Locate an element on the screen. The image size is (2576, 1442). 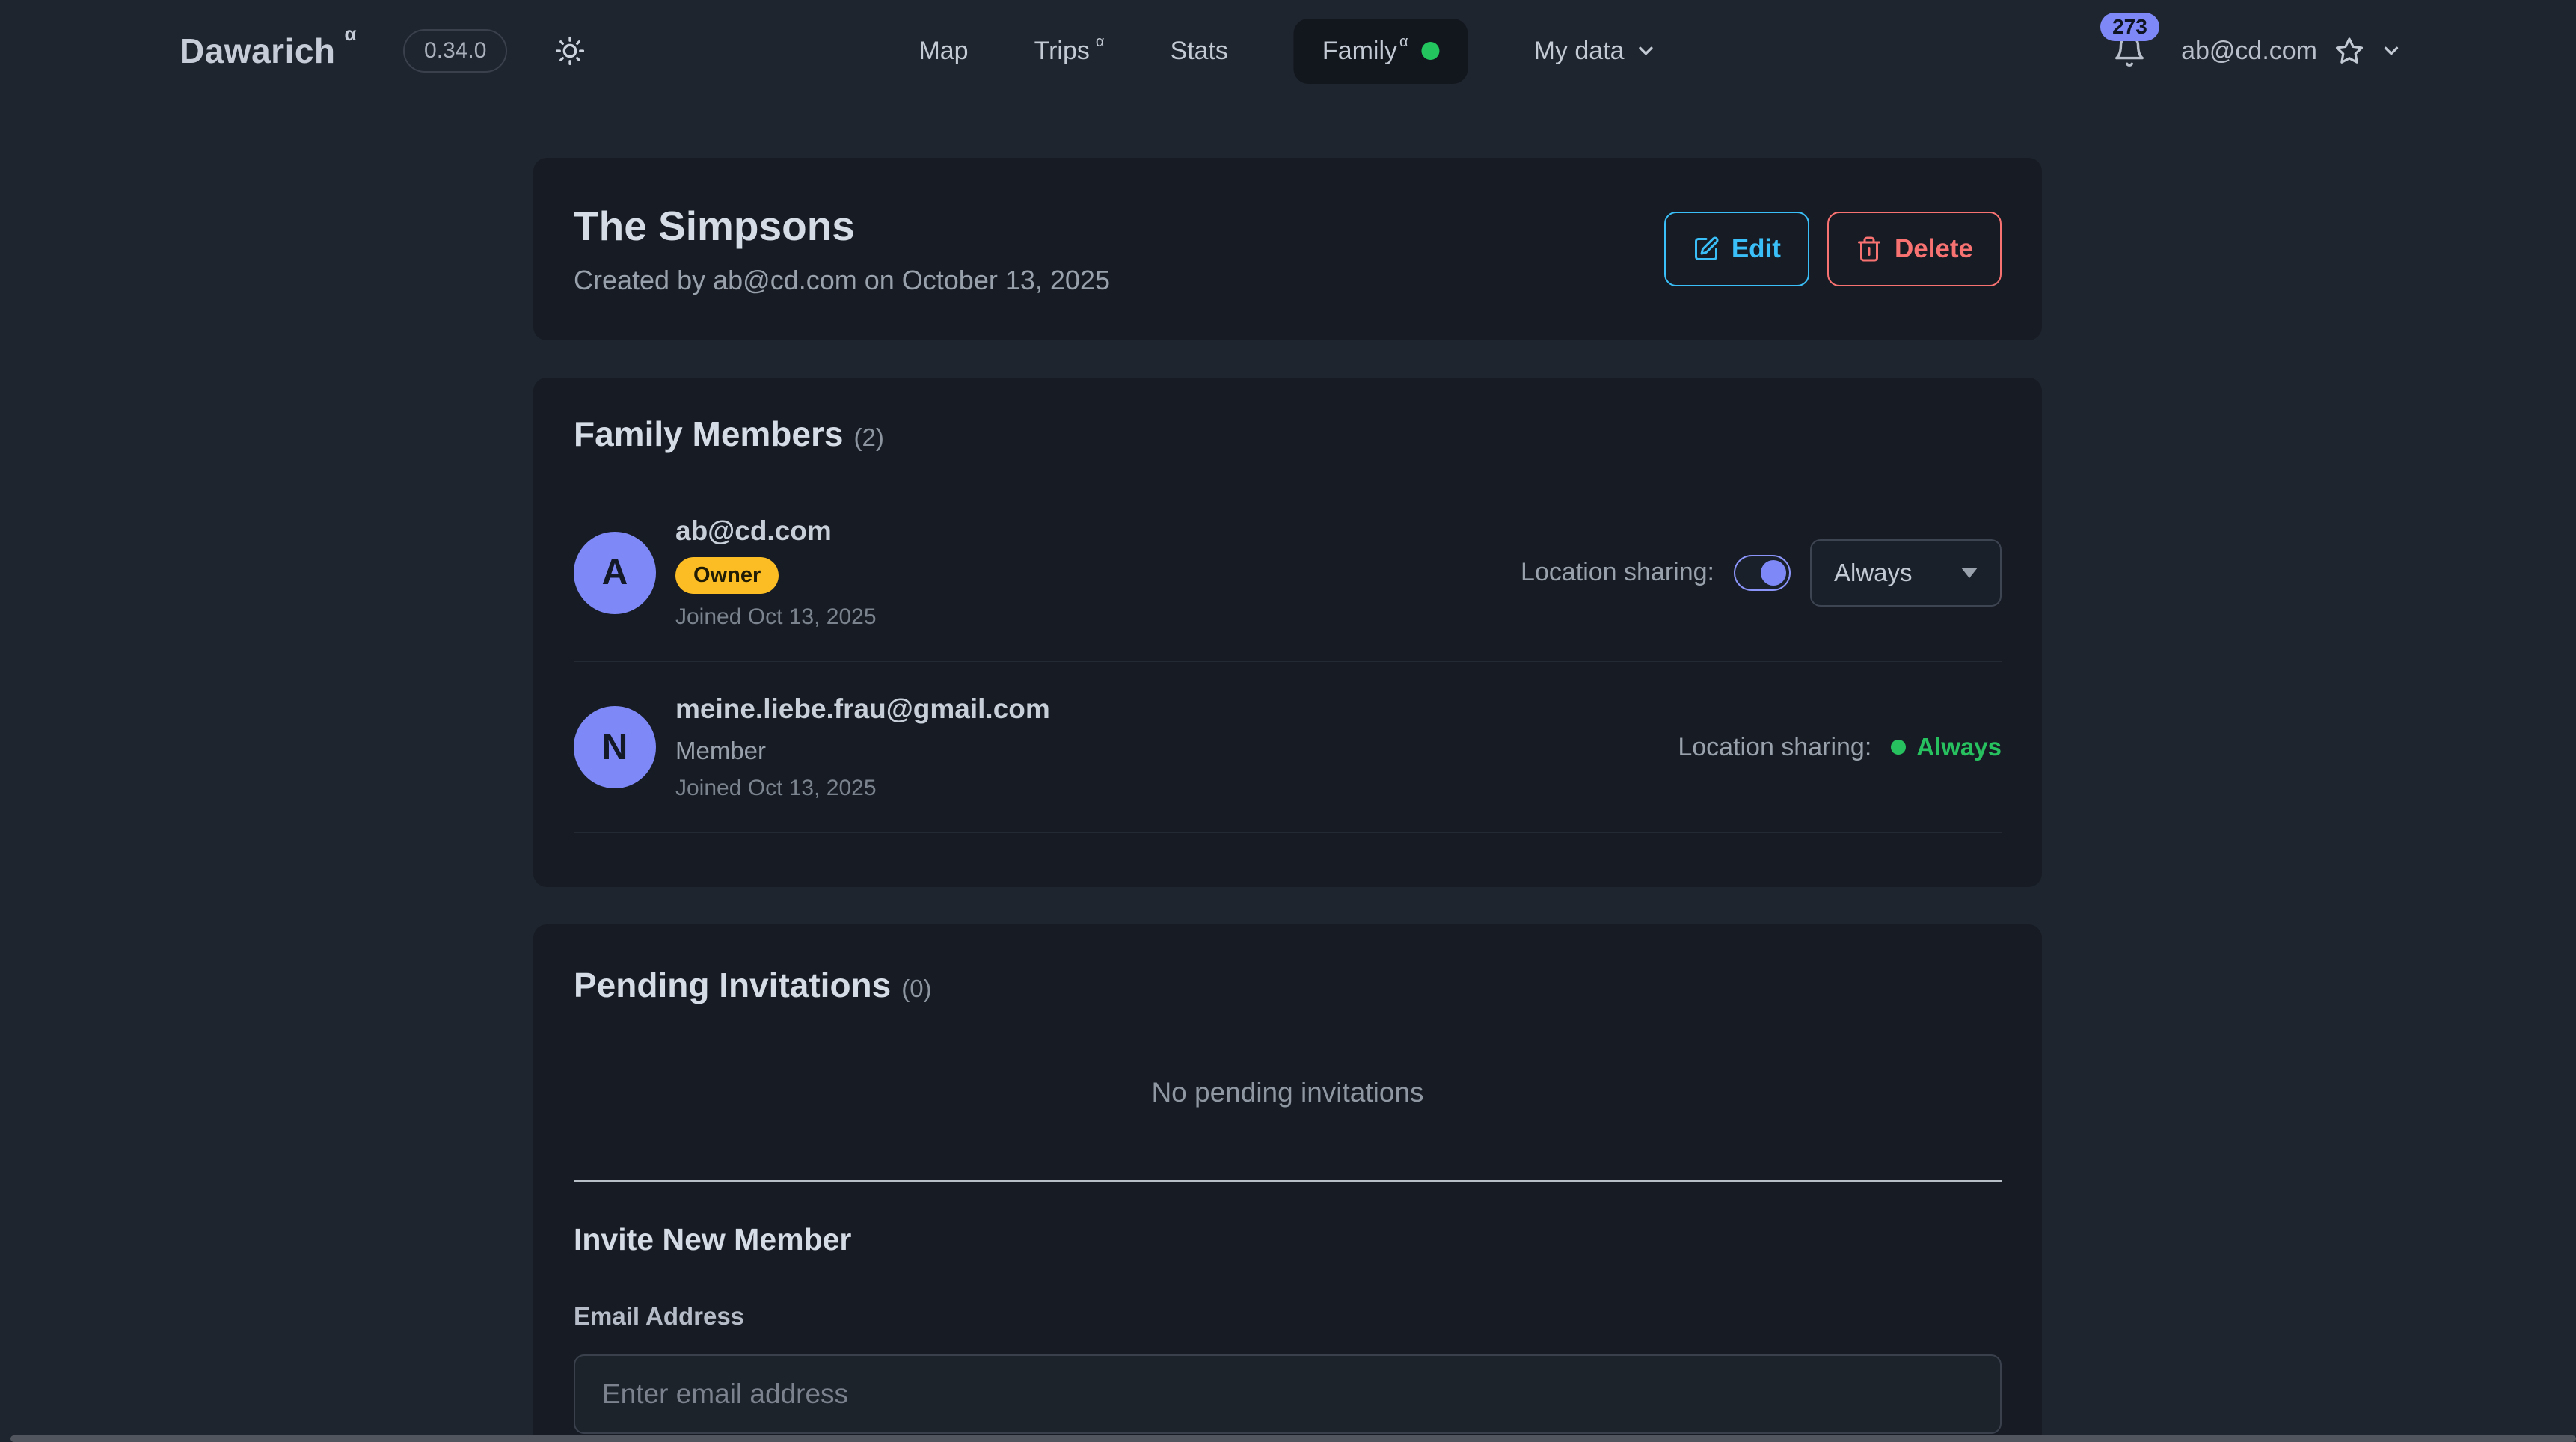
location-sharing-toggle is located at coordinates (1762, 572).